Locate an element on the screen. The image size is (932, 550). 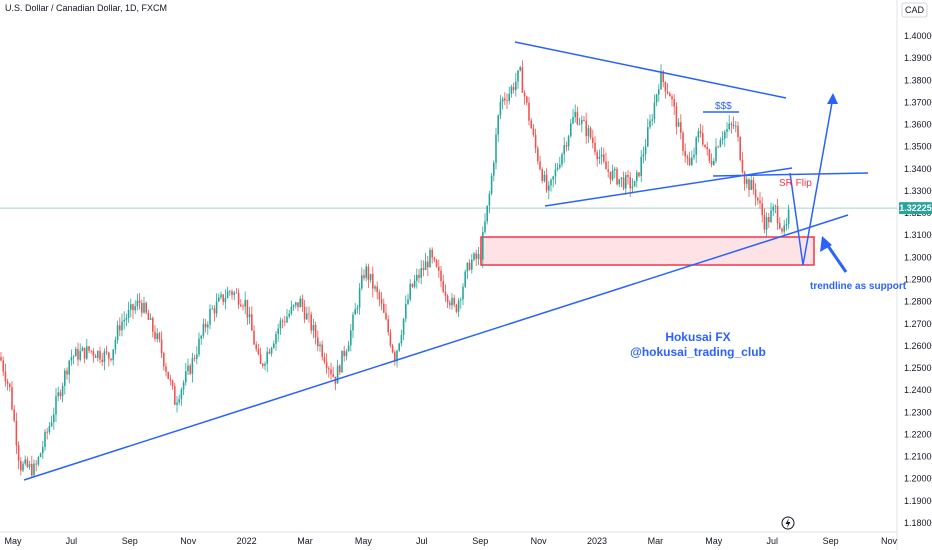
time-tick: 2022 is located at coordinates (247, 541).